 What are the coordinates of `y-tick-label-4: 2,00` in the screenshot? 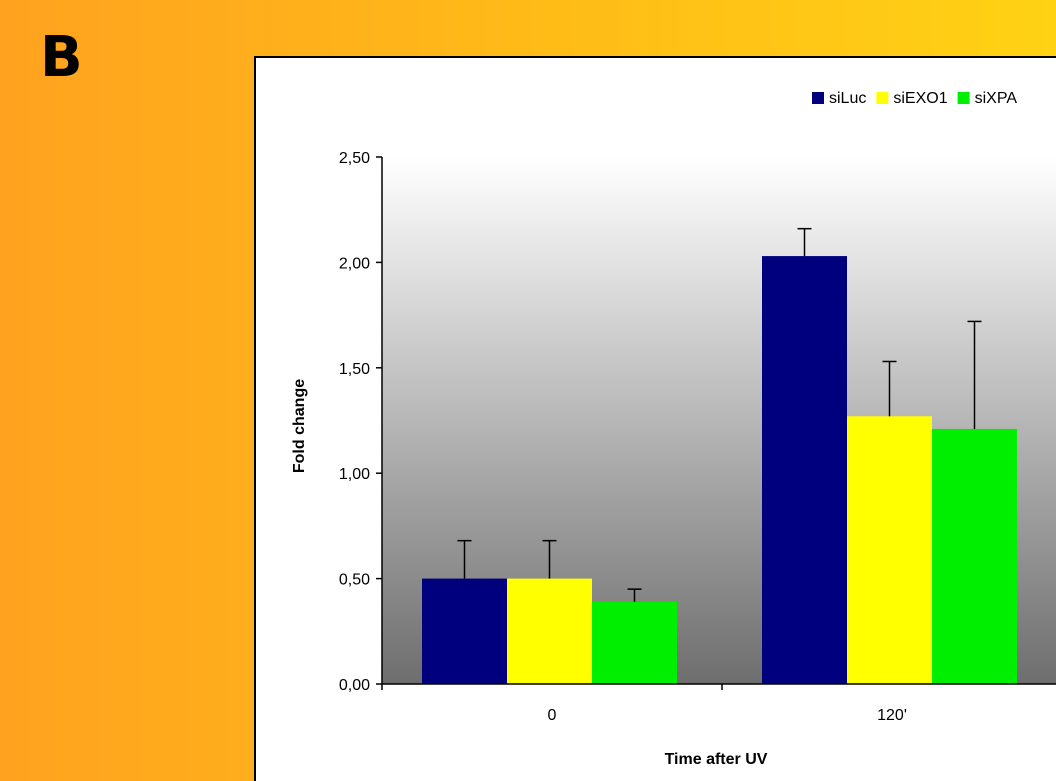 It's located at (354, 263).